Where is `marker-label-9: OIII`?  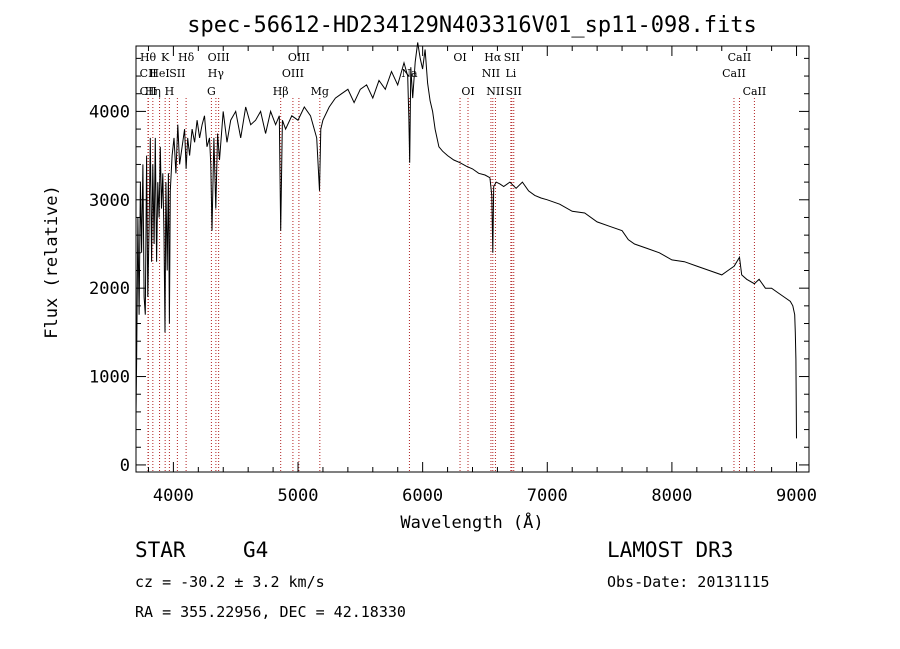 marker-label-9: OIII is located at coordinates (219, 57).